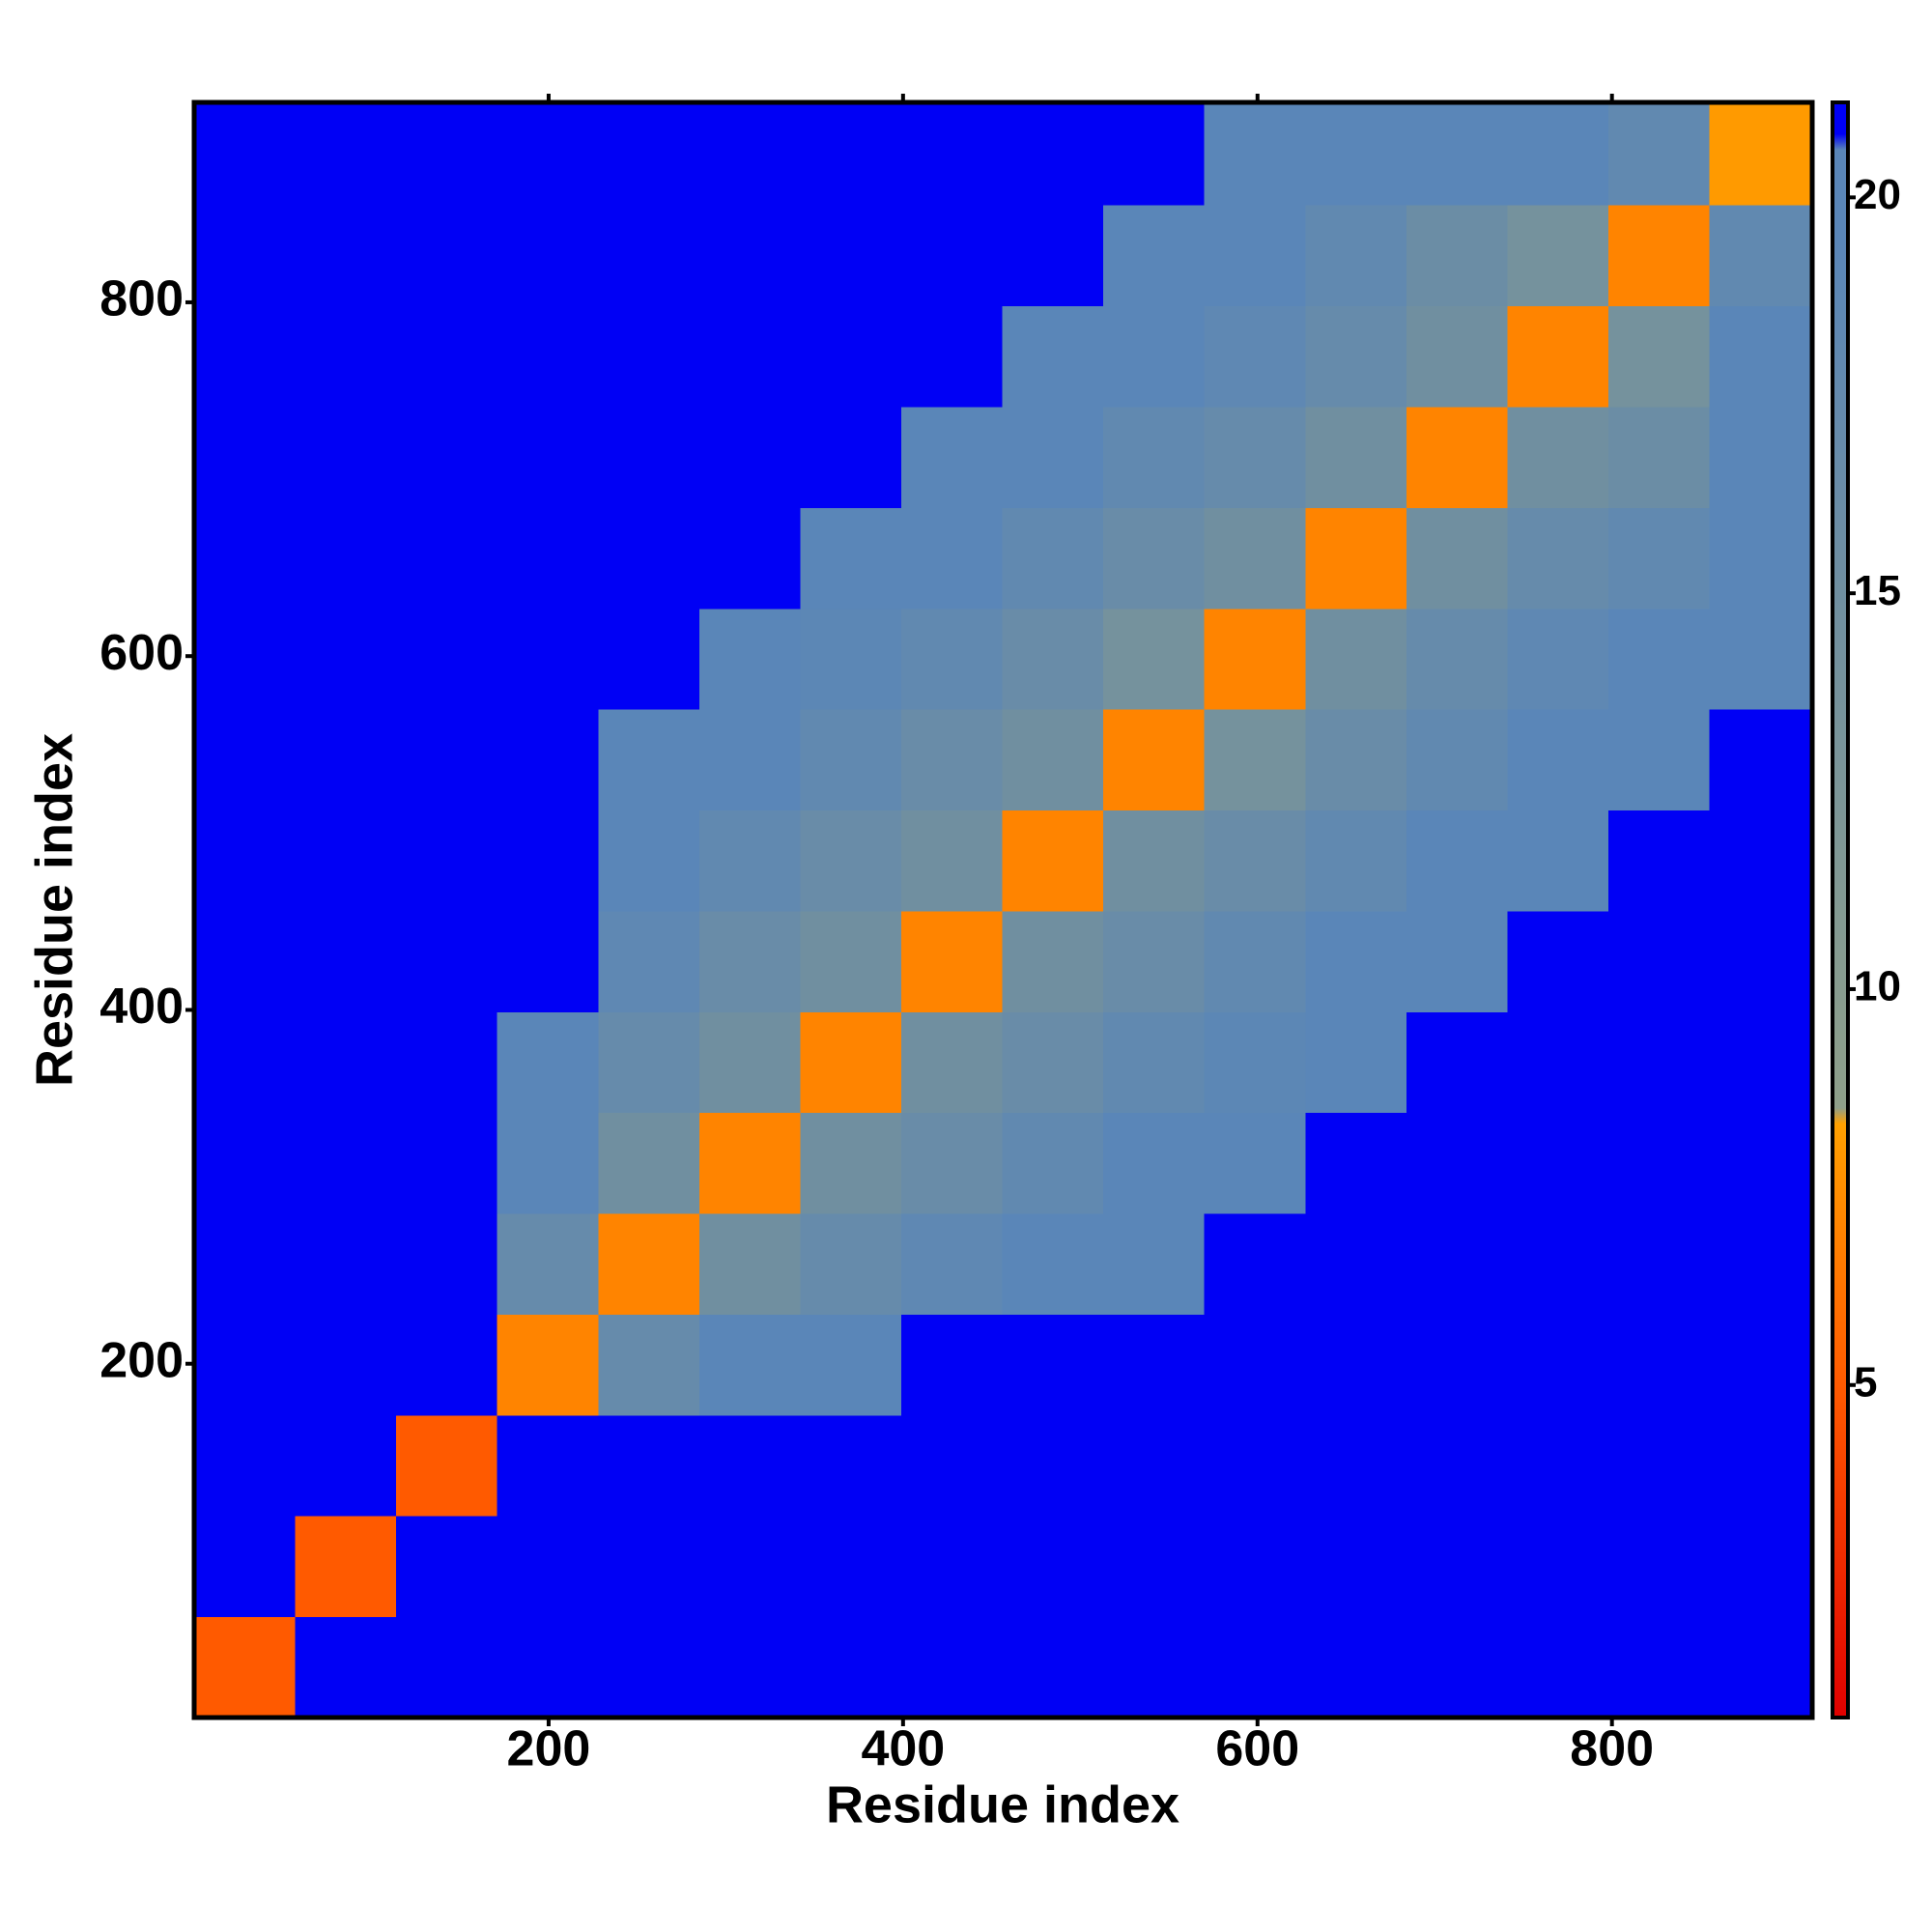 This screenshot has height=1932, width=1932. What do you see at coordinates (1257, 1749) in the screenshot?
I see `x-tick-label: 600` at bounding box center [1257, 1749].